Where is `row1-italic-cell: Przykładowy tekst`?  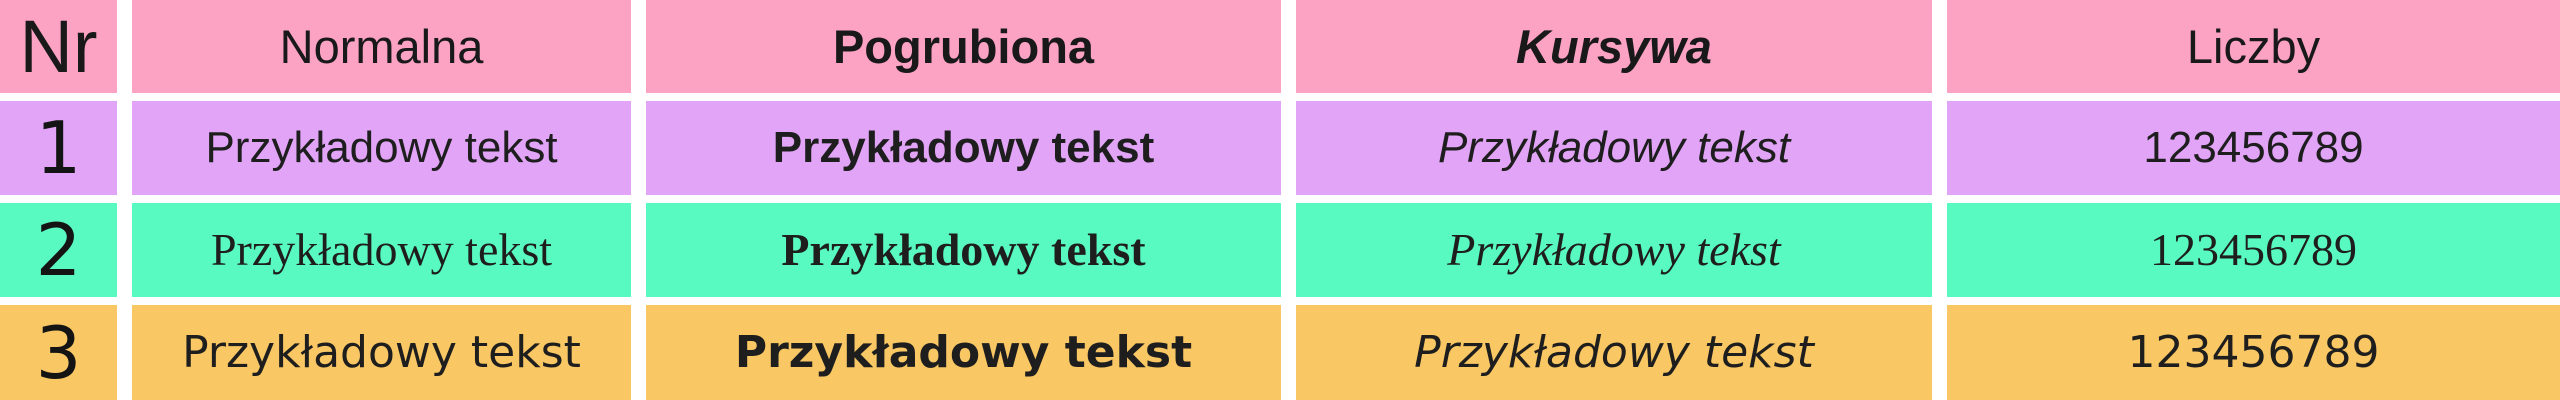 row1-italic-cell: Przykładowy tekst is located at coordinates (1614, 148).